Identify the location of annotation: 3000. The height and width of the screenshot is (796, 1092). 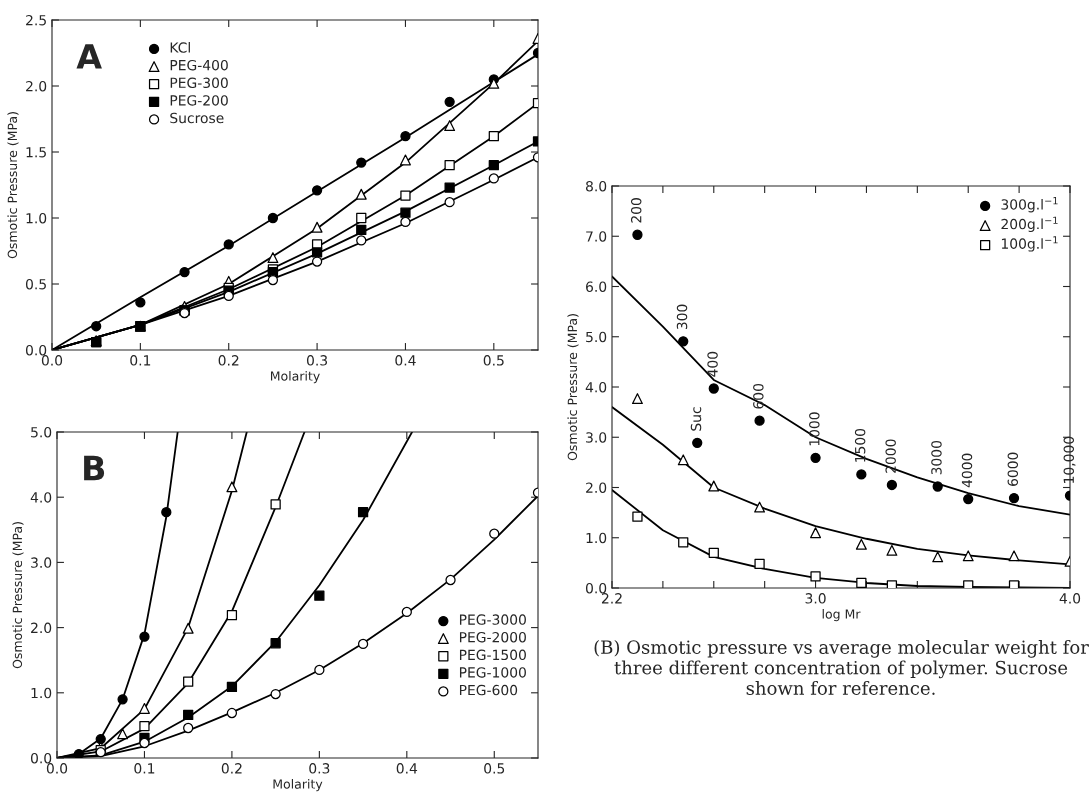
(936, 457).